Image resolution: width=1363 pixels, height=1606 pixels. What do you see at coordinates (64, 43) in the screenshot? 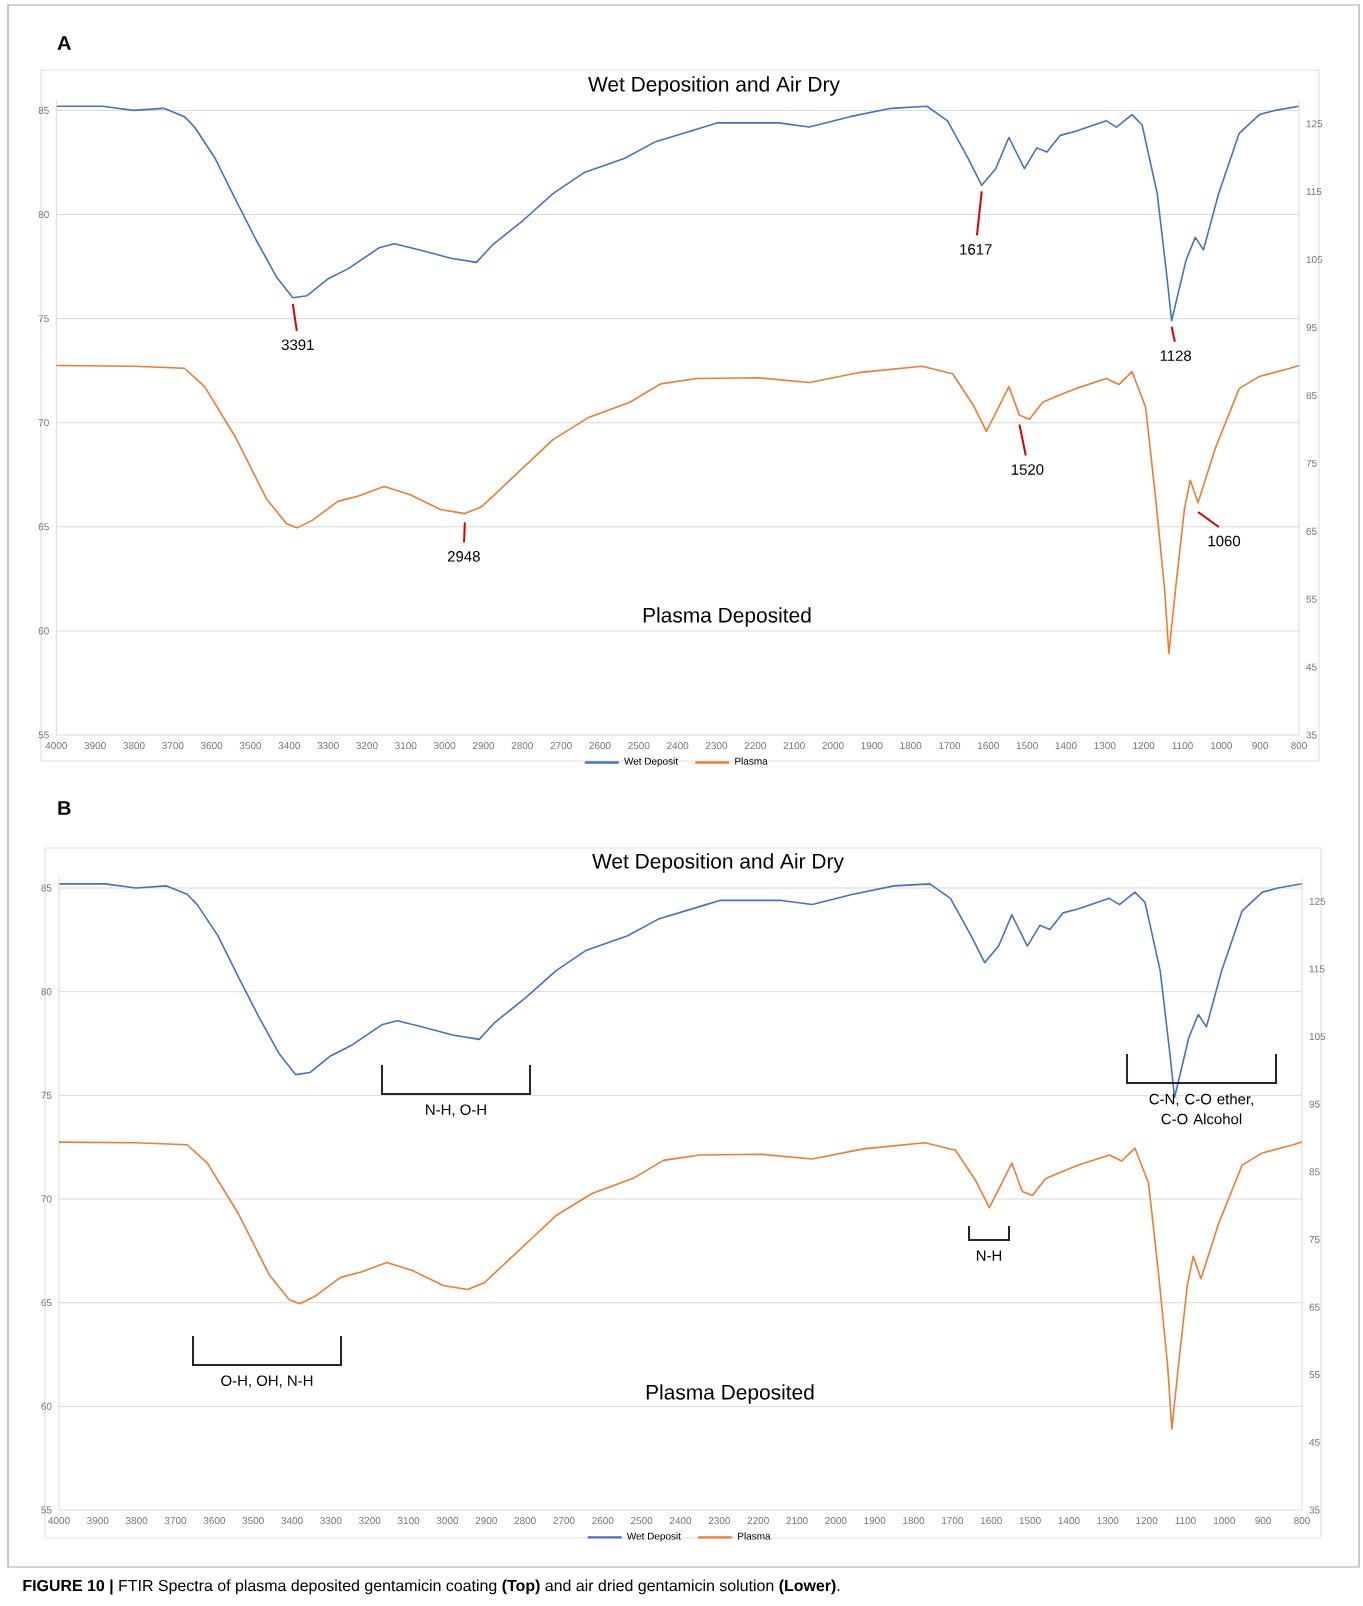
I see `chart-title: A` at bounding box center [64, 43].